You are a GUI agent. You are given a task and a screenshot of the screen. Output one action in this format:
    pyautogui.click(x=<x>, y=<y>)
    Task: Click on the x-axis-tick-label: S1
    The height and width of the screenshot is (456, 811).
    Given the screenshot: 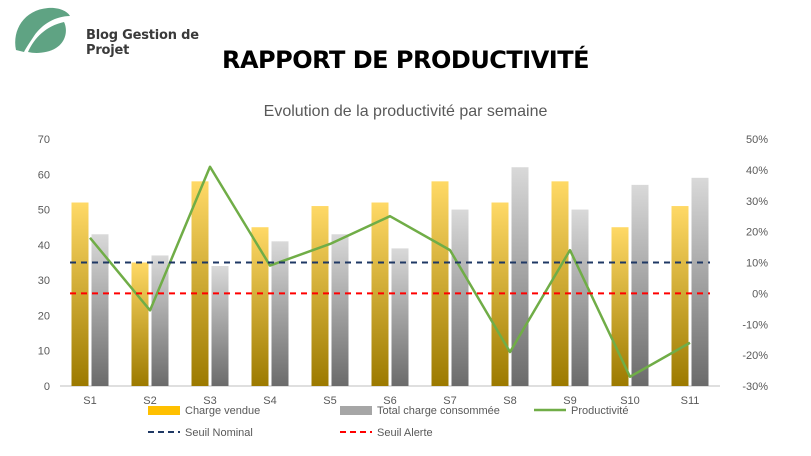 What is the action you would take?
    pyautogui.click(x=89, y=401)
    